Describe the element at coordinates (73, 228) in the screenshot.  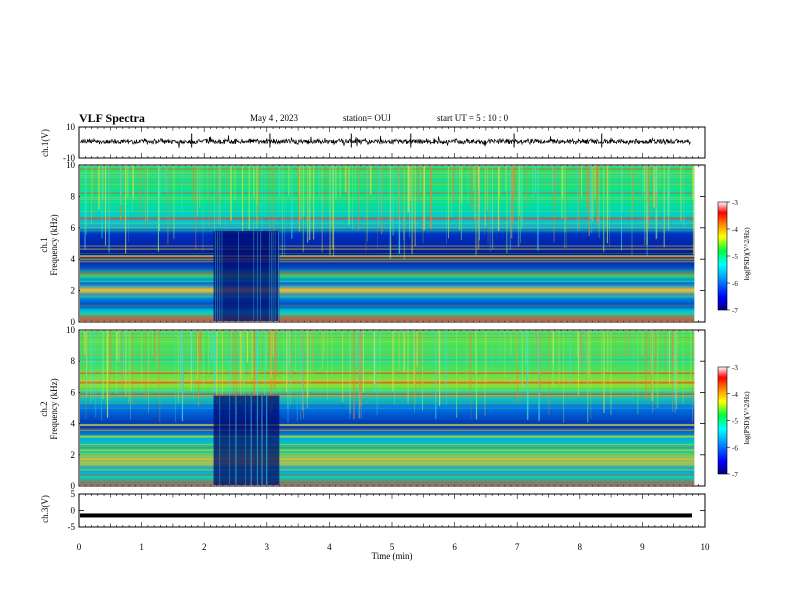
I see `y-tick-label: 6` at that location.